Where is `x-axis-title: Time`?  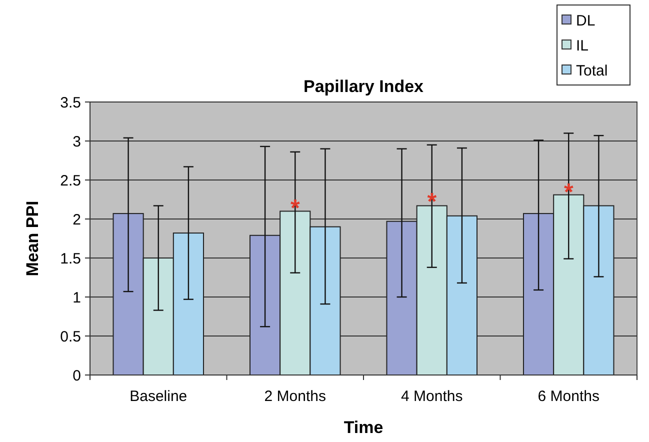
x-axis-title: Time is located at coordinates (364, 427).